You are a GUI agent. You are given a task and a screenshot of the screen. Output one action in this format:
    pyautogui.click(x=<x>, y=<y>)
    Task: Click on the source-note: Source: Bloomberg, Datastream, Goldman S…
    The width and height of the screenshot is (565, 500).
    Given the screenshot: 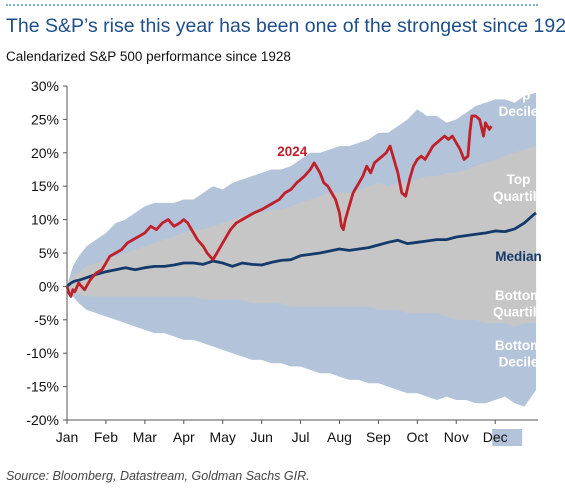 What is the action you would take?
    pyautogui.click(x=158, y=476)
    